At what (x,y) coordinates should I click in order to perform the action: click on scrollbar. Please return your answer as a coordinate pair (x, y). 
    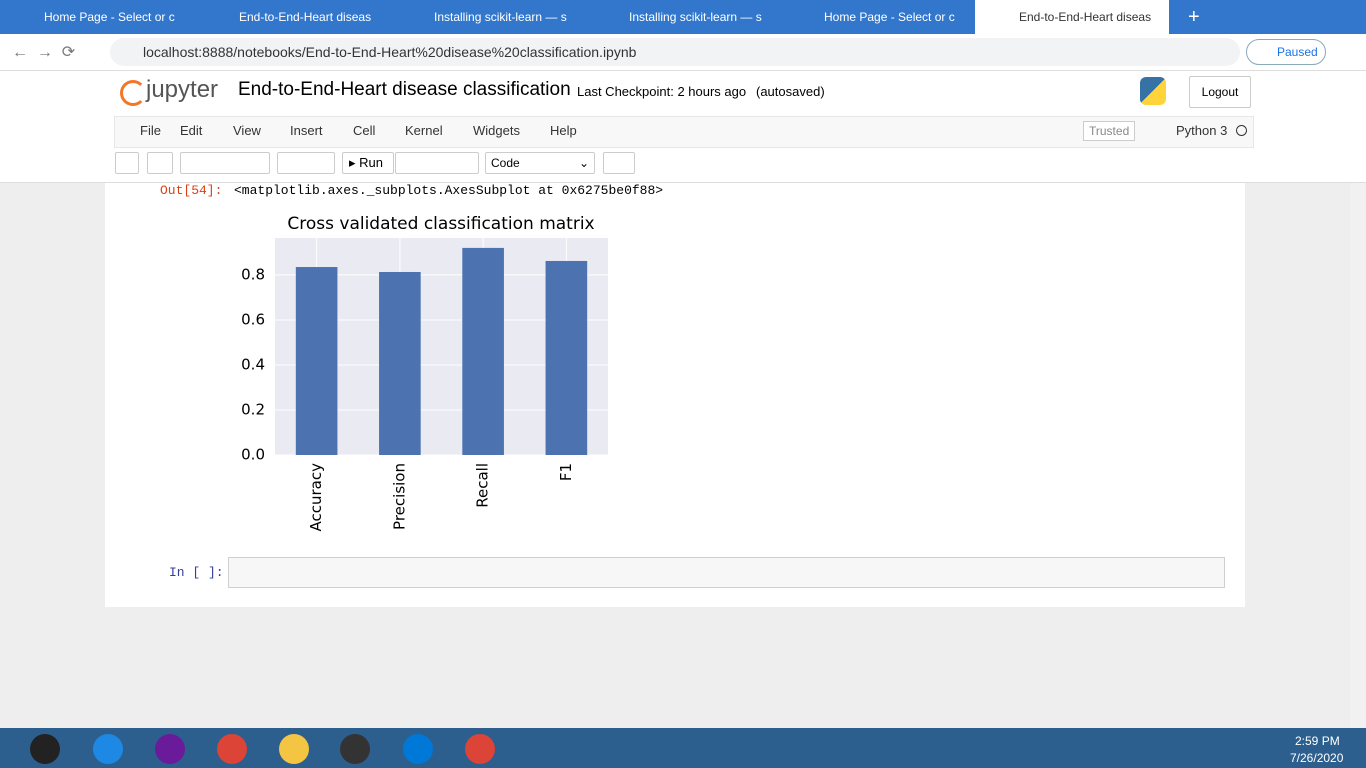
    Looking at the image, I should click on (1358, 455).